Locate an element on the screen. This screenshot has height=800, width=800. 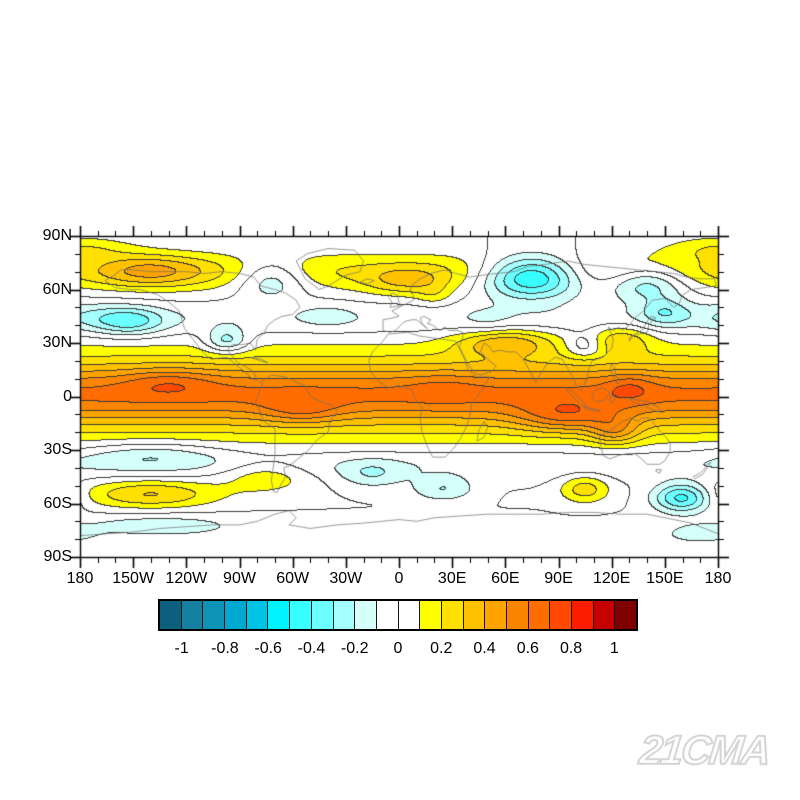
colorbar-tick-label: -0.6 is located at coordinates (268, 648).